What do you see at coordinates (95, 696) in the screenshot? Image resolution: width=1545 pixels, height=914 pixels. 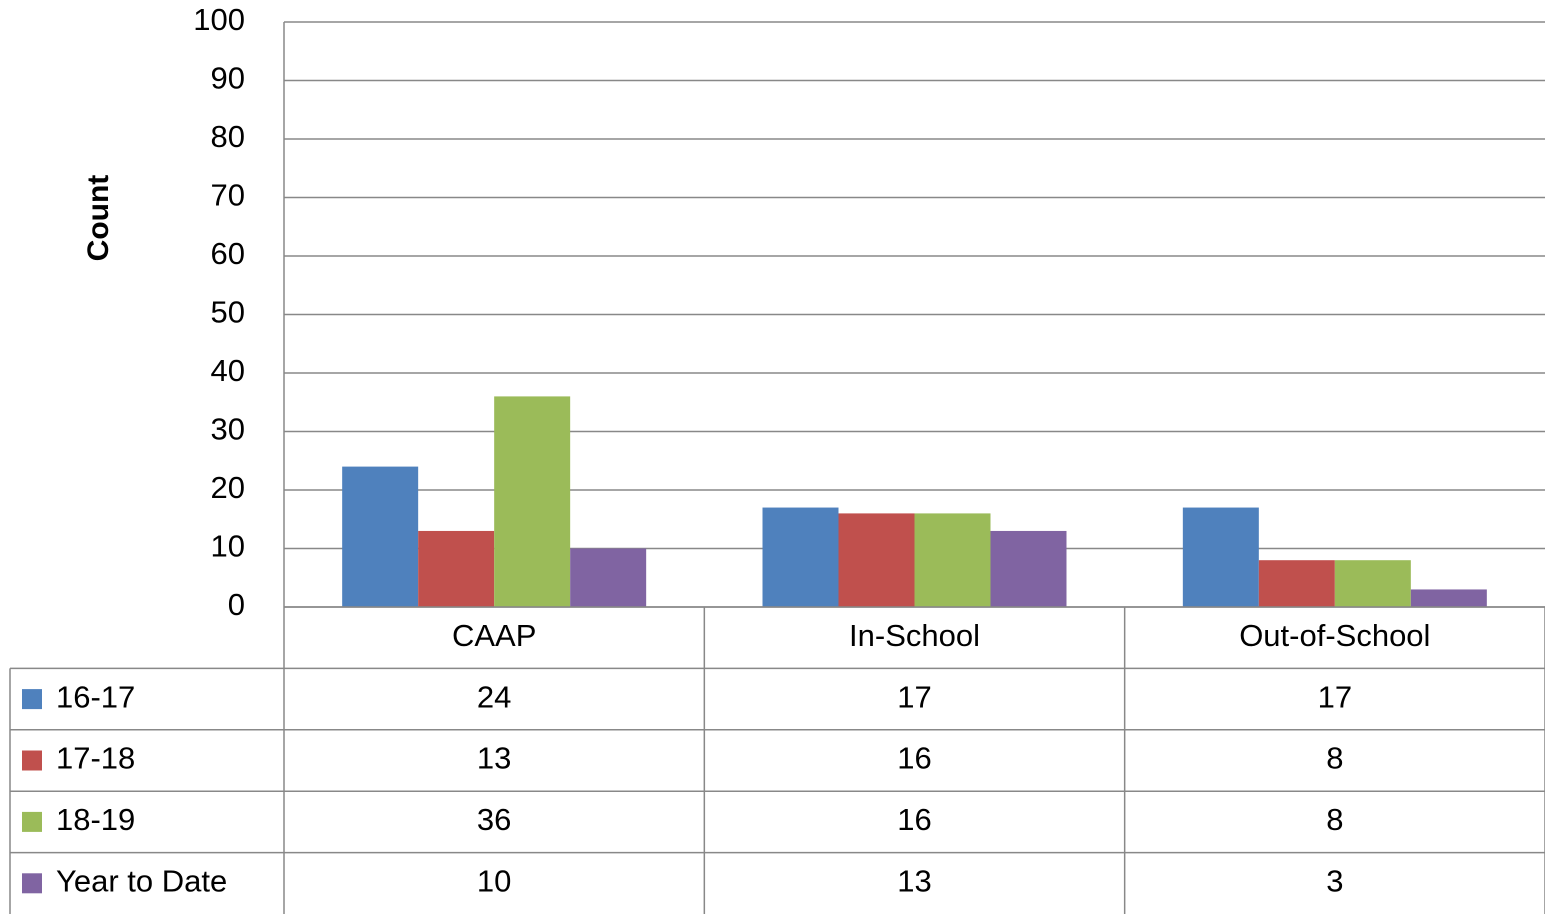 I see `legend-label: 16-17` at bounding box center [95, 696].